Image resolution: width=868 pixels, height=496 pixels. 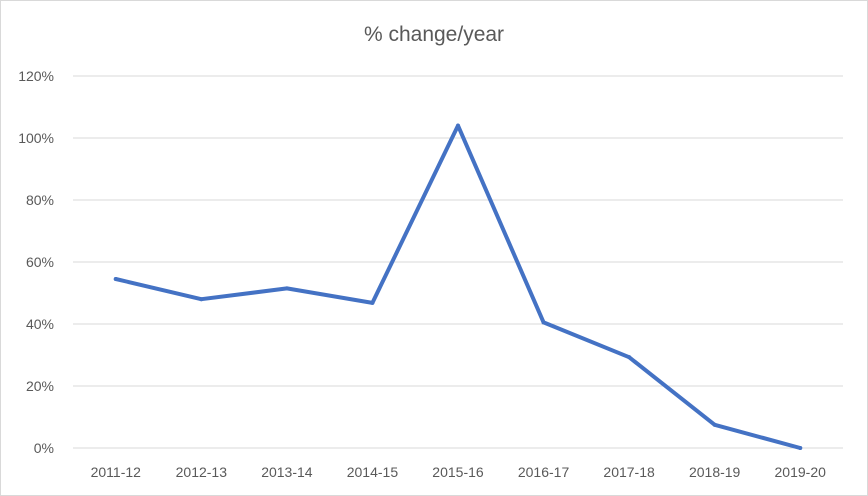 I want to click on y-tick-label: 0%, so click(x=44, y=448).